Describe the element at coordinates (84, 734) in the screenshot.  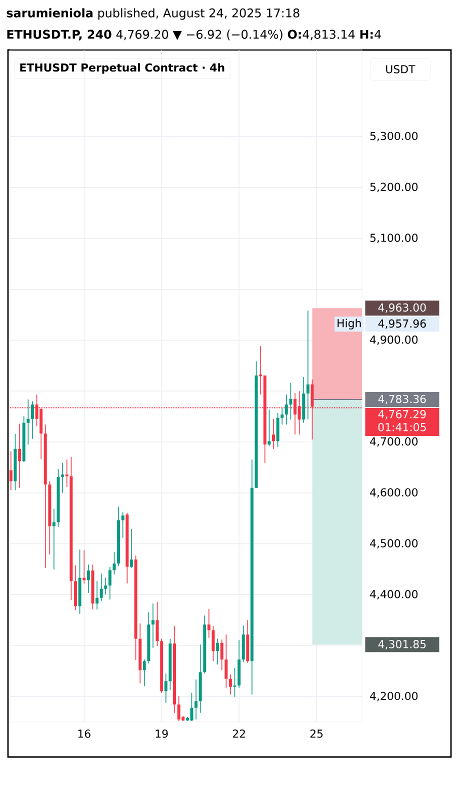
I see `x-tick-label: 16` at that location.